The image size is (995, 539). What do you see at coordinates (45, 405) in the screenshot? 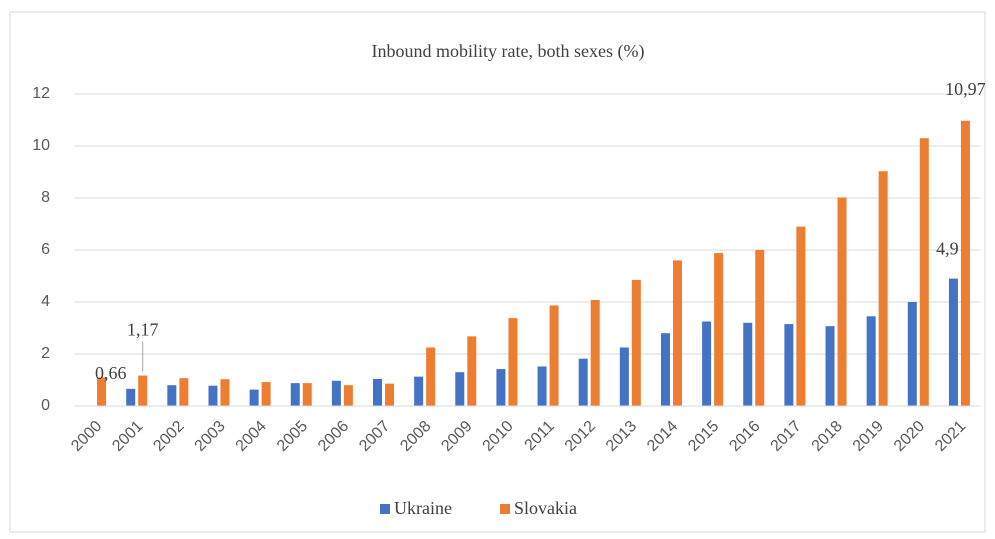
I see `y-tick-label: 0` at bounding box center [45, 405].